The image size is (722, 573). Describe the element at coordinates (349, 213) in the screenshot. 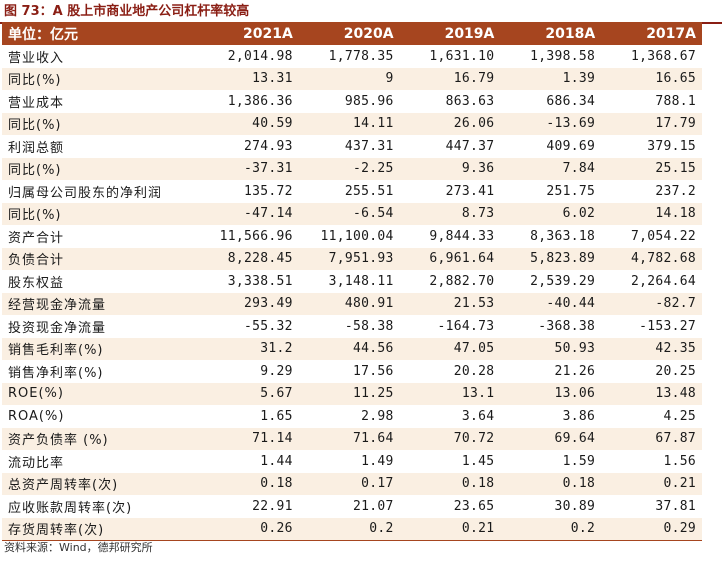

I see `table-cell: -6.54` at that location.